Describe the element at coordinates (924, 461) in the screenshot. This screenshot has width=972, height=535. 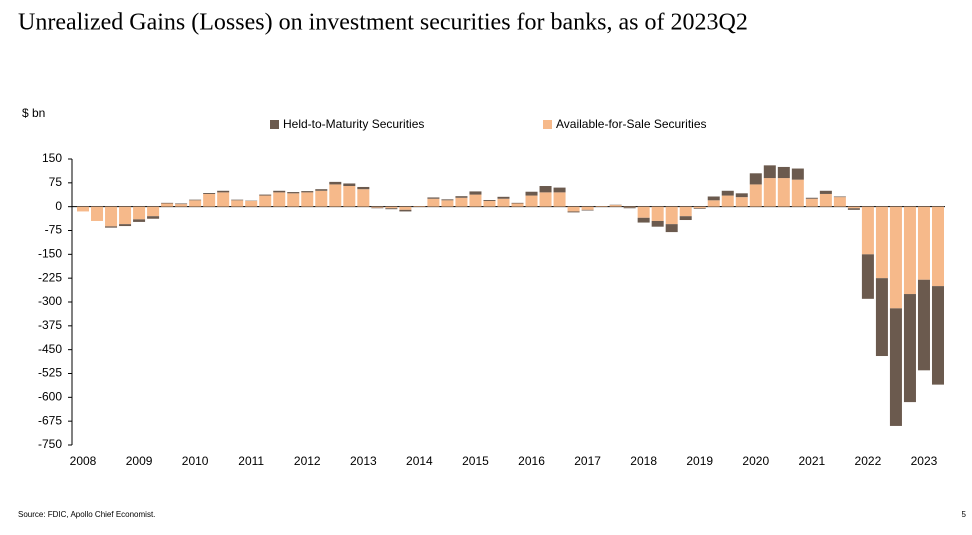
I see `x-tick-label: 2023` at that location.